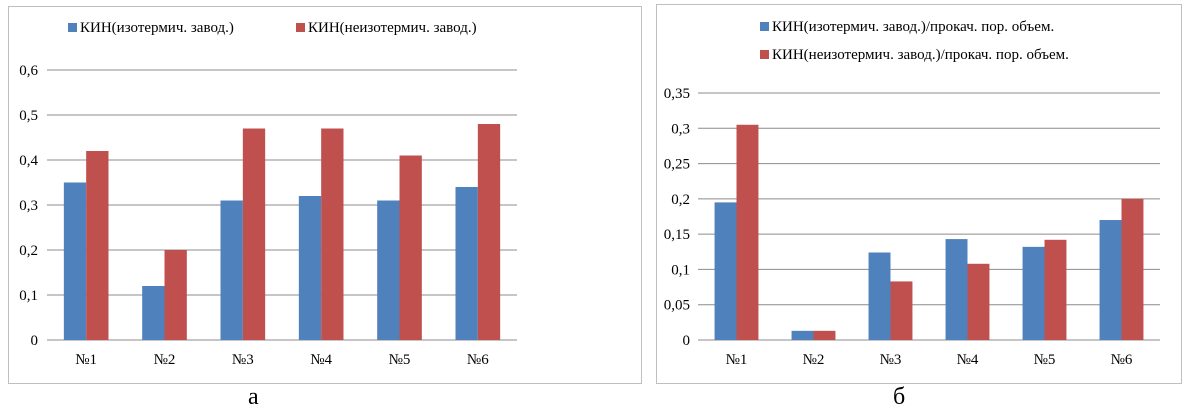  What do you see at coordinates (677, 235) in the screenshot?
I see `y-tick-label: 0,15` at bounding box center [677, 235].